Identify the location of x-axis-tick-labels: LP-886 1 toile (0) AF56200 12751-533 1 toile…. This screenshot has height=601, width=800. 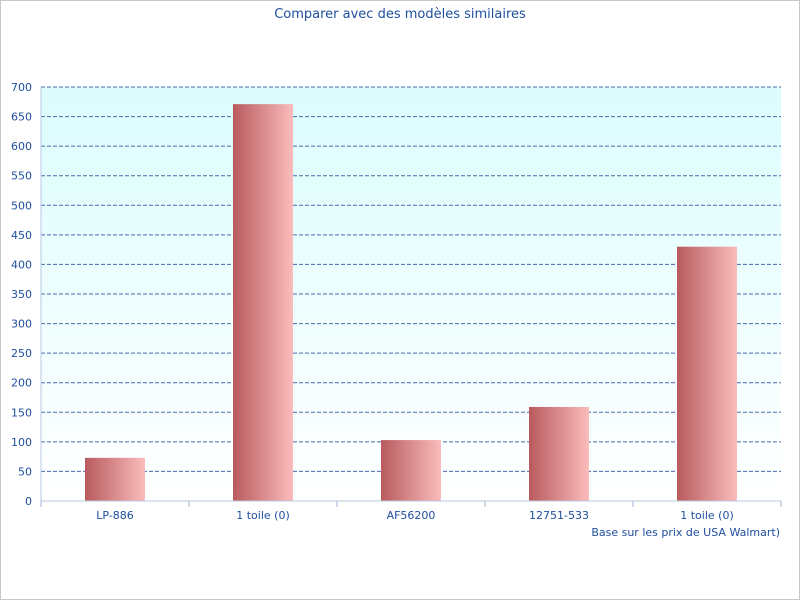
(415, 515).